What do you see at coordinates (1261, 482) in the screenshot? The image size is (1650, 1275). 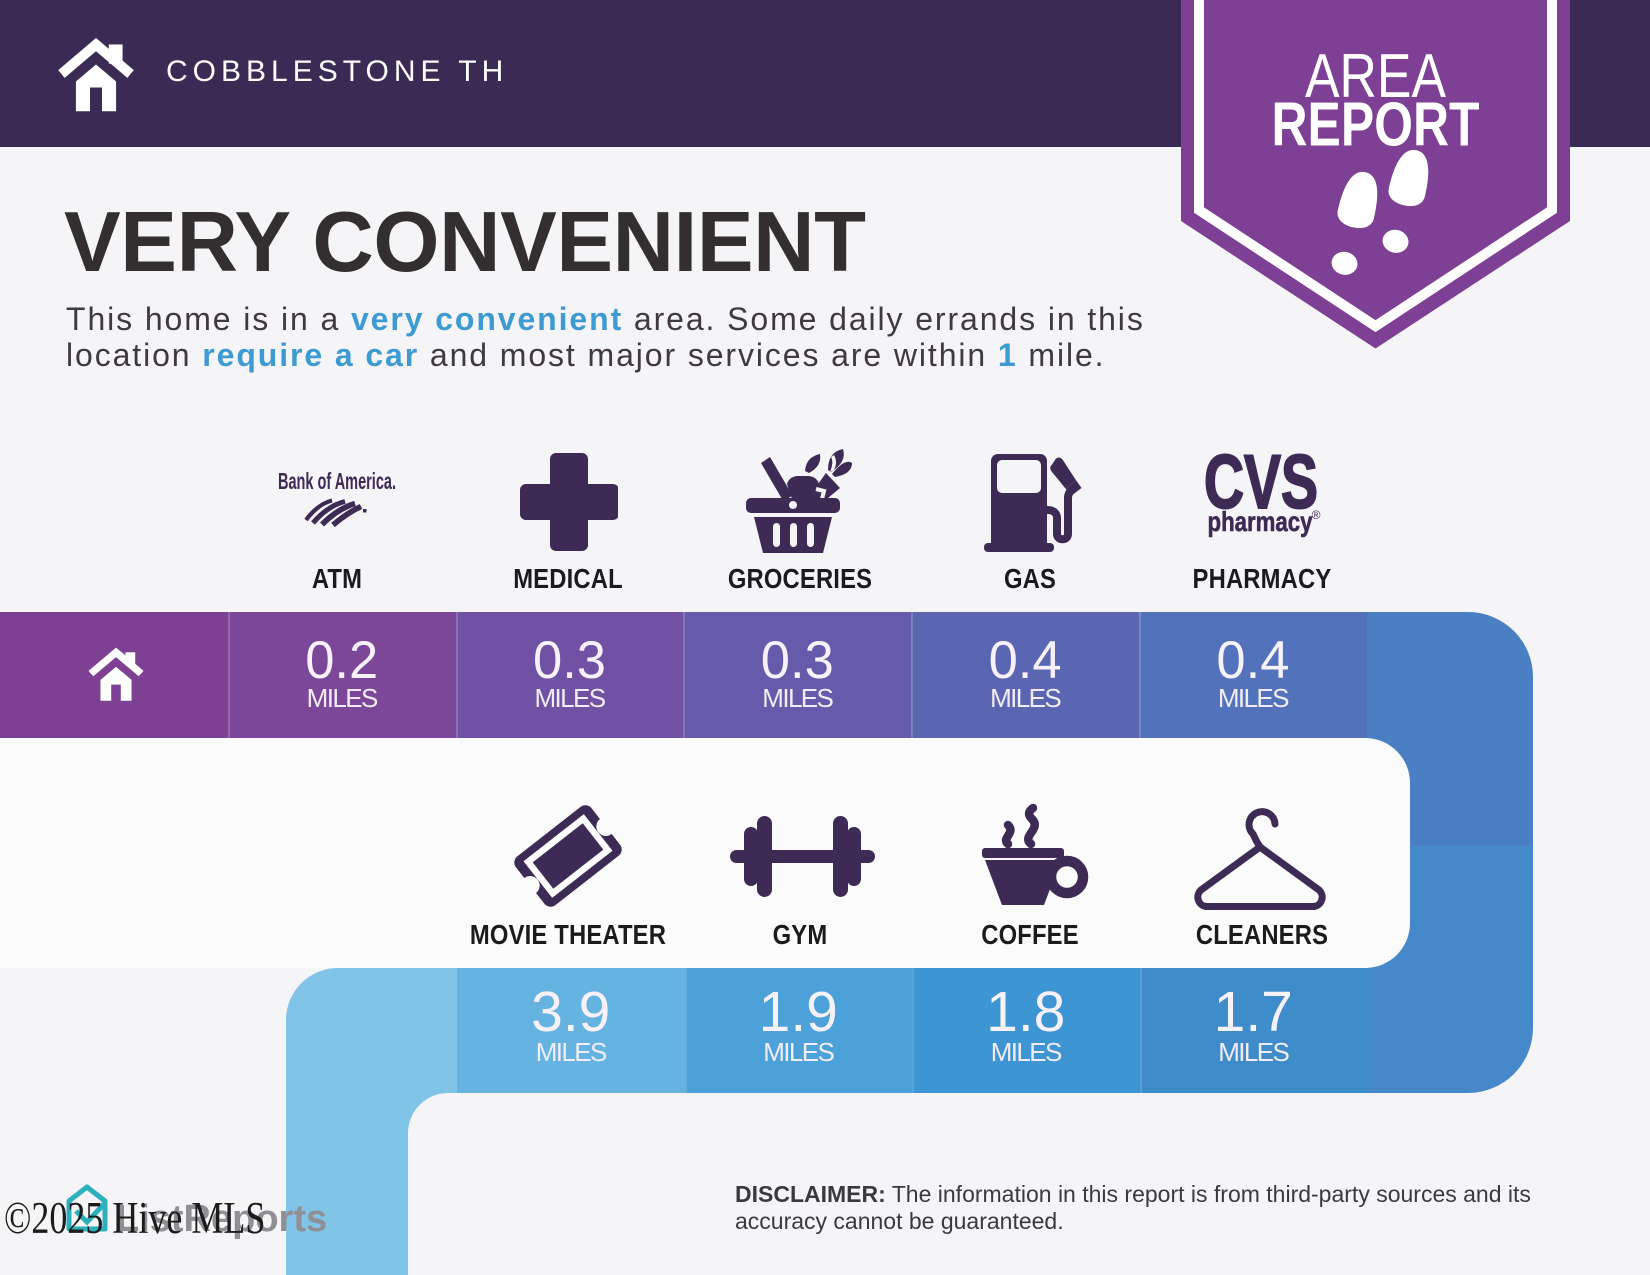 I see `svg-text: CVS` at bounding box center [1261, 482].